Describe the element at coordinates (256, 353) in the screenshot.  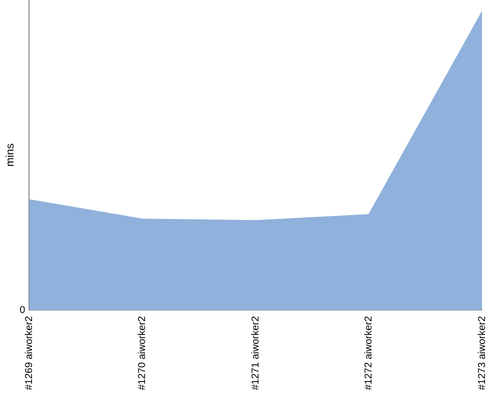
I see `x-tick-label: #1271 aiworker2` at that location.